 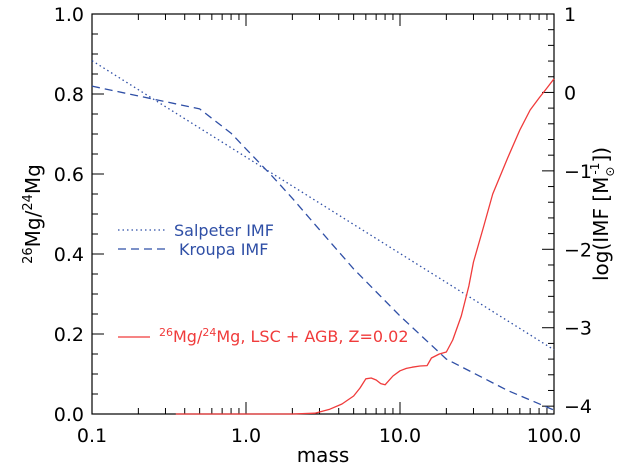 What do you see at coordinates (578, 329) in the screenshot?
I see `y-right-tick-label: −3` at bounding box center [578, 329].